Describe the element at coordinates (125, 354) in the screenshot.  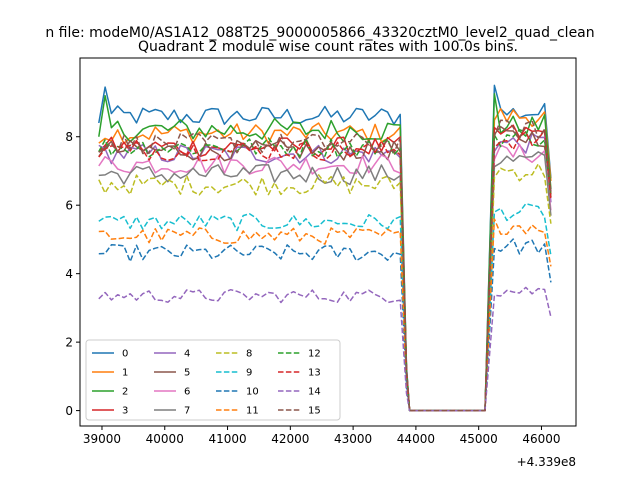
I see `legend-label-0: 0` at that location.